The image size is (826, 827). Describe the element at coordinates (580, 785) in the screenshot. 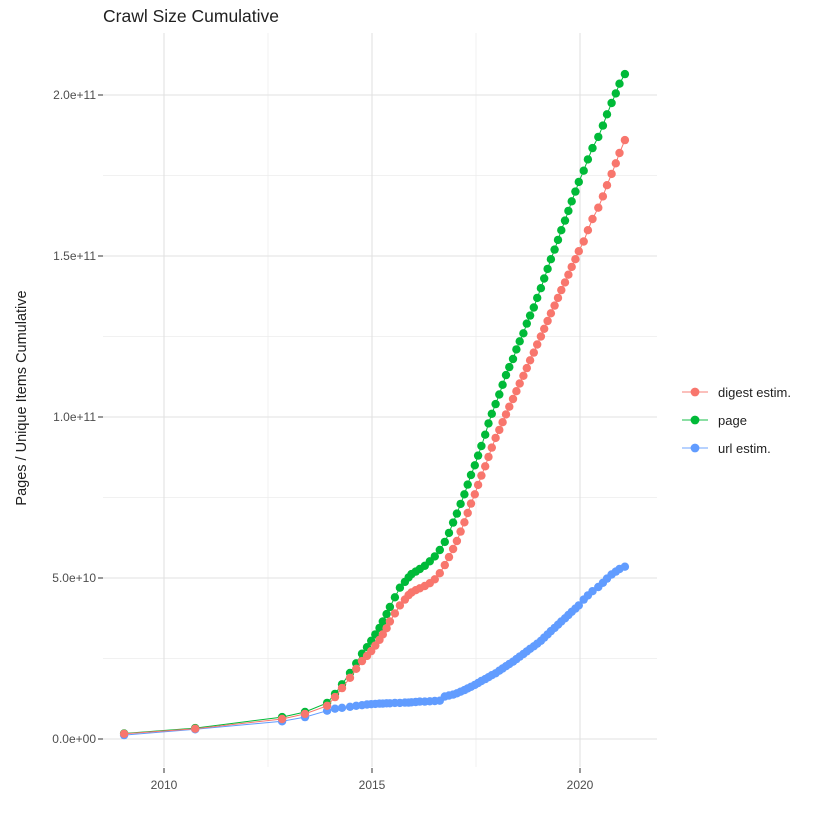

I see `x-tick-label-2020: 2020` at that location.